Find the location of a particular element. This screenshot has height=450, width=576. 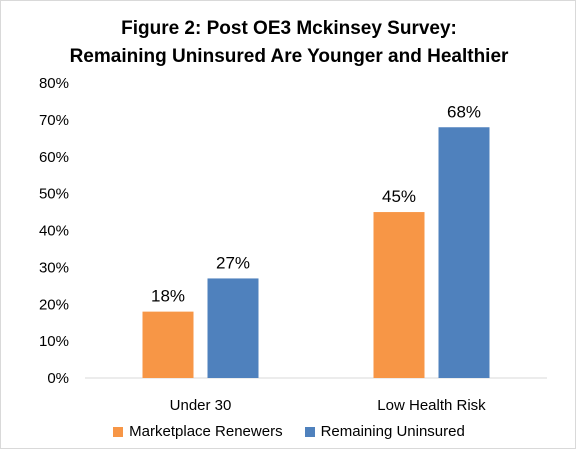

y-tick-label: 80% is located at coordinates (54, 83).